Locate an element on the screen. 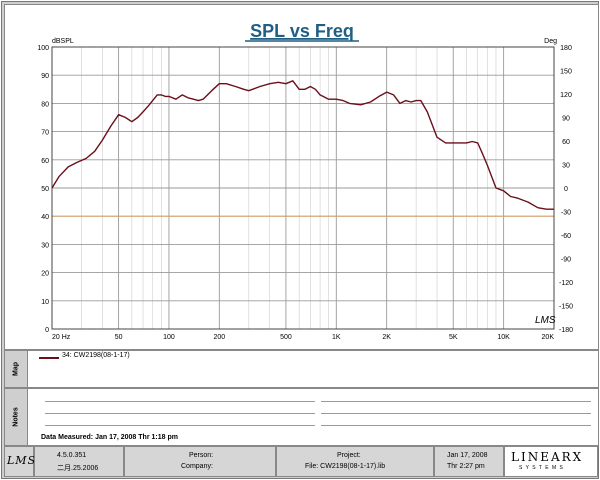 The image size is (600, 480). y-tick-label: 60 is located at coordinates (45, 161).